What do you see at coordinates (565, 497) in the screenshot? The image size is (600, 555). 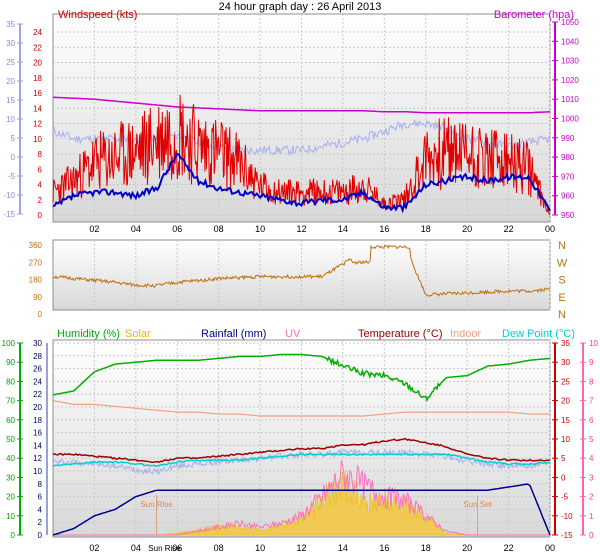 I see `temperature-tick-5: -5` at bounding box center [565, 497].